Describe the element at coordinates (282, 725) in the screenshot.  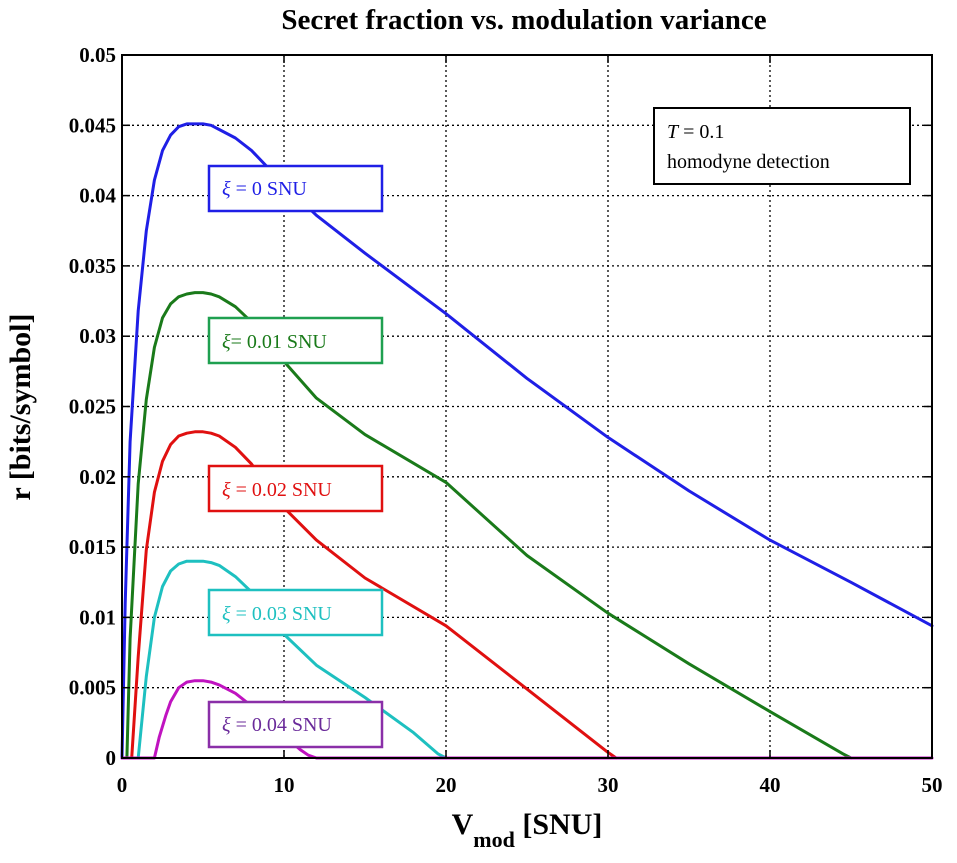
I see `series-label-4-text: = 0.04 SNU` at that location.